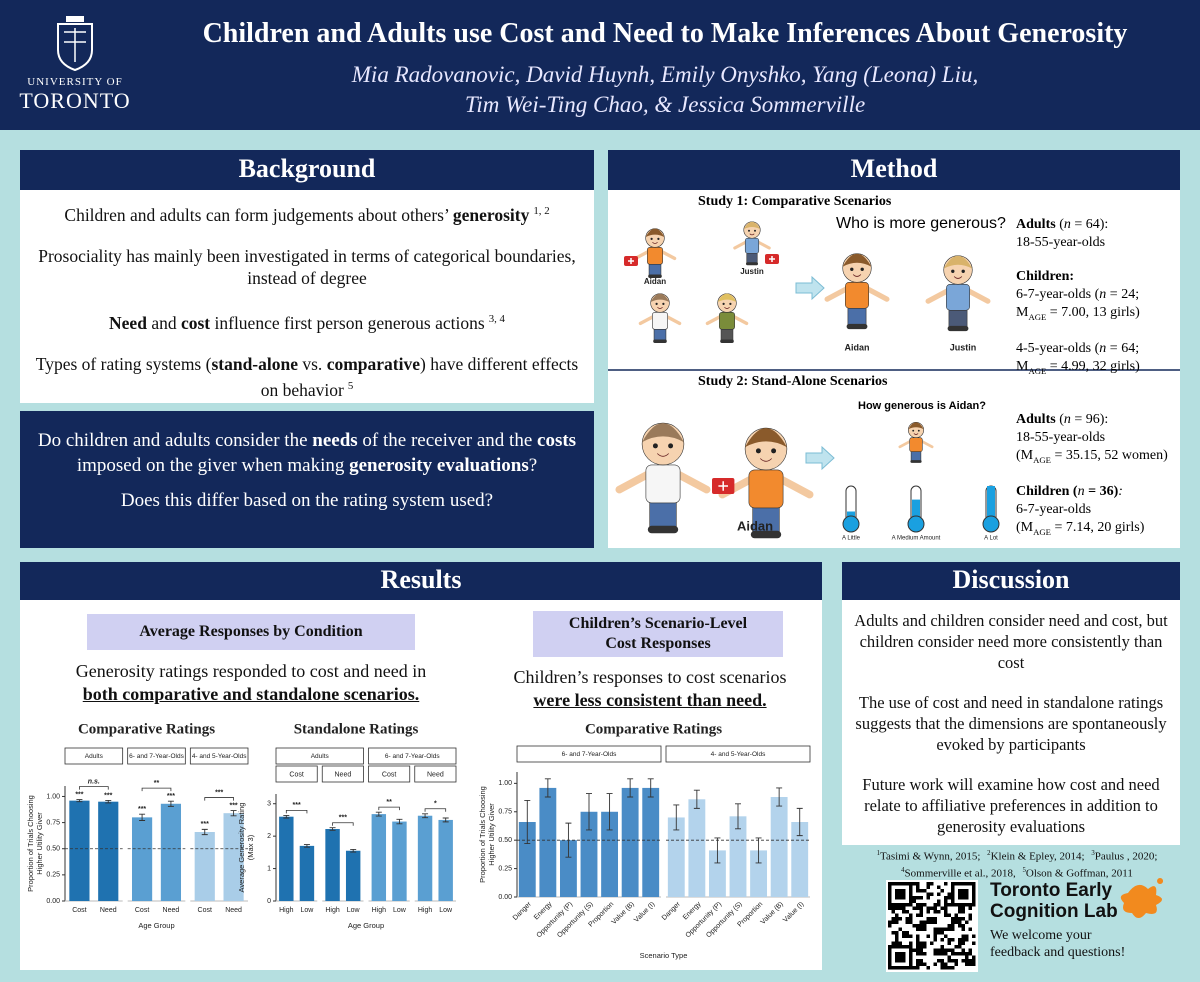 Image resolution: width=1200 pixels, height=982 pixels. Describe the element at coordinates (75, 19) in the screenshot. I see `crest-crown` at that location.